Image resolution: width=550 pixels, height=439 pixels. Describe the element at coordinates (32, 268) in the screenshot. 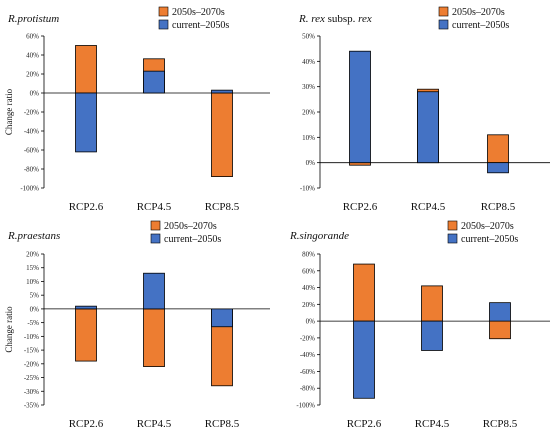

I see `y-tick-label: 15%` at that location.